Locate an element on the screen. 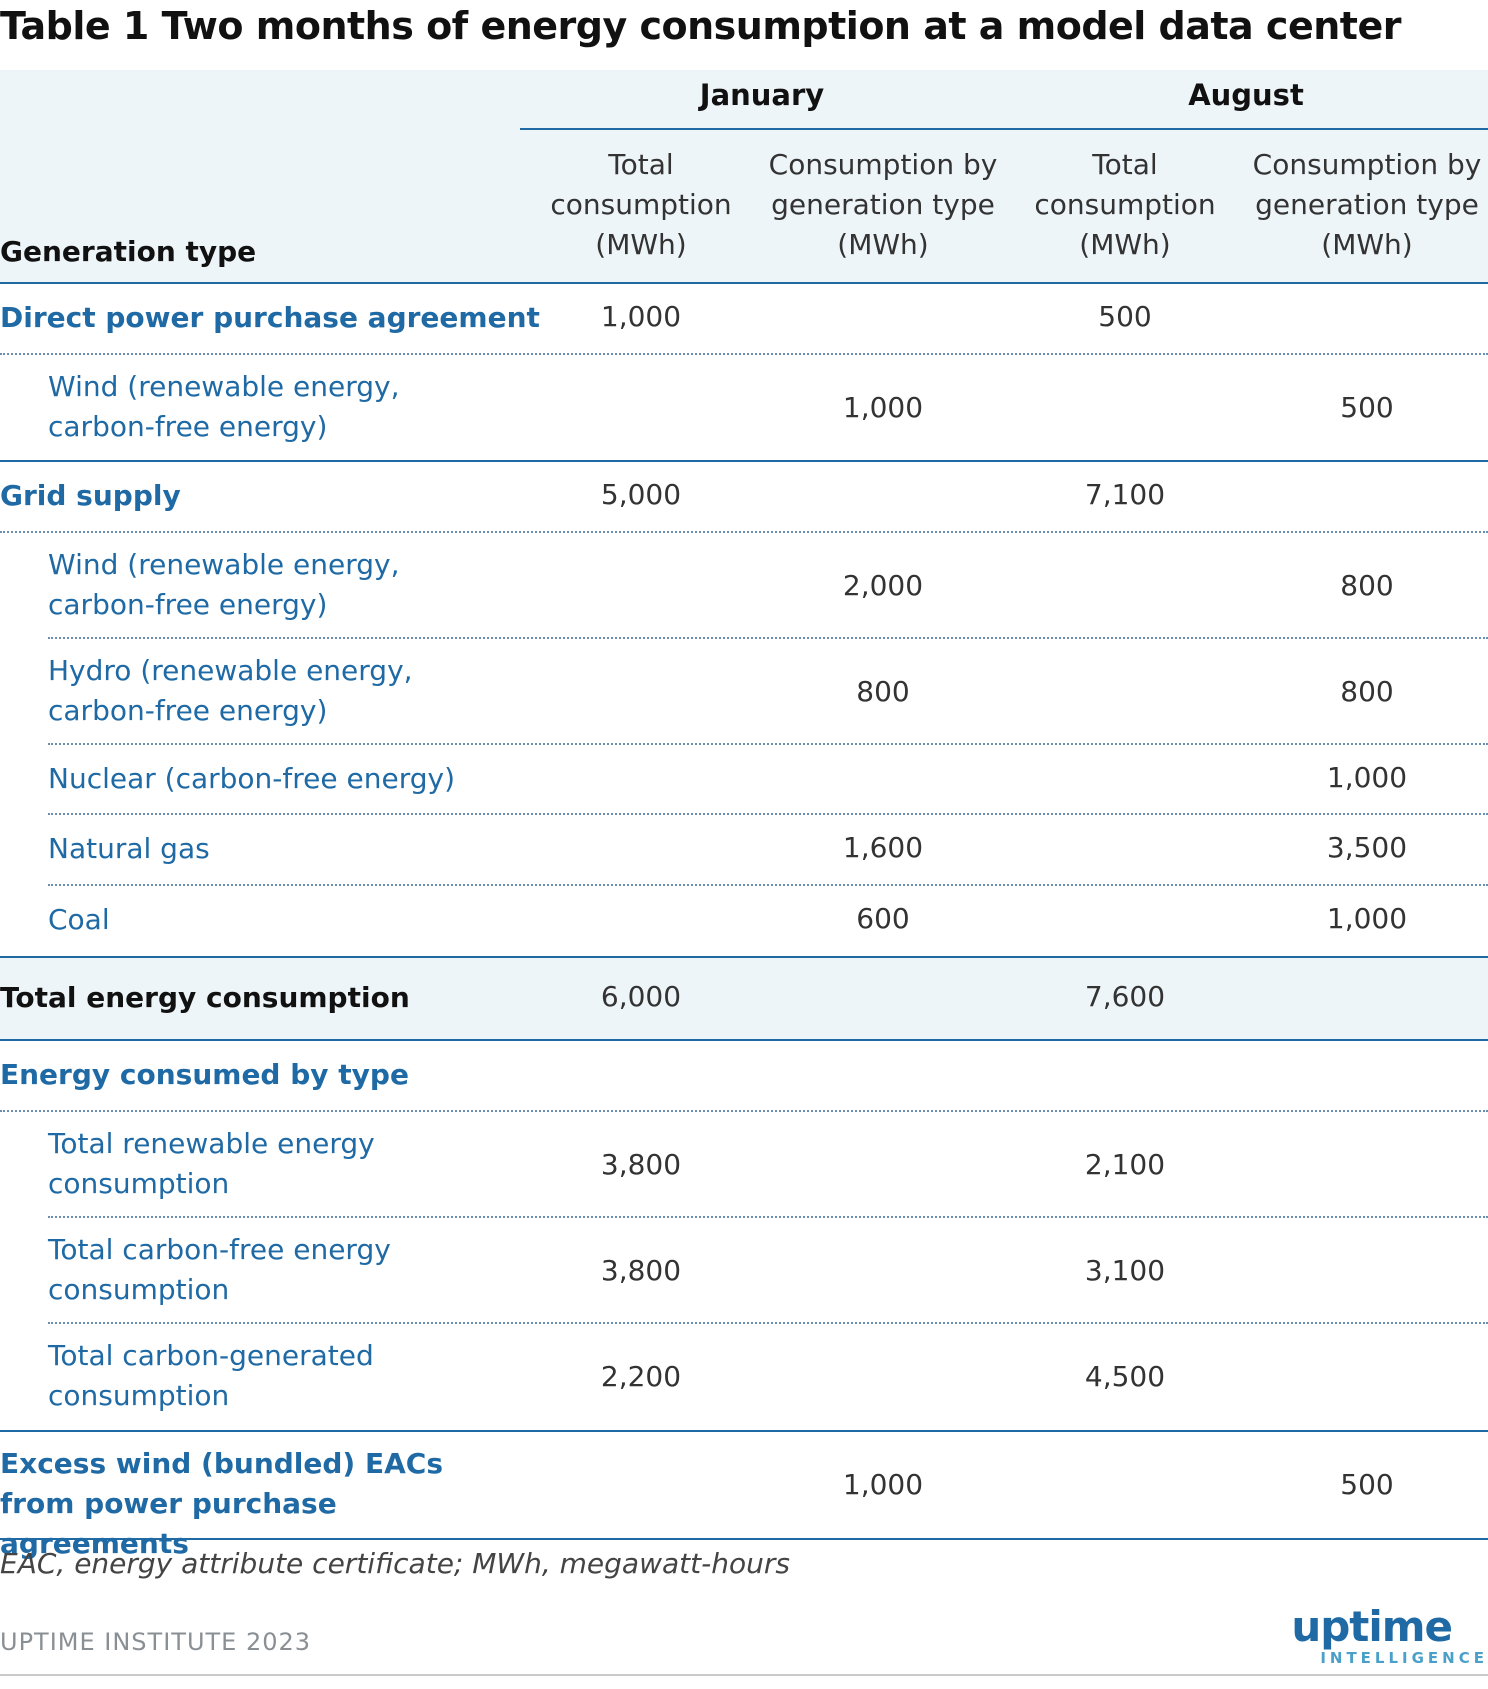 This screenshot has width=1488, height=1689. col-generation-type: Generation type is located at coordinates (128, 251).